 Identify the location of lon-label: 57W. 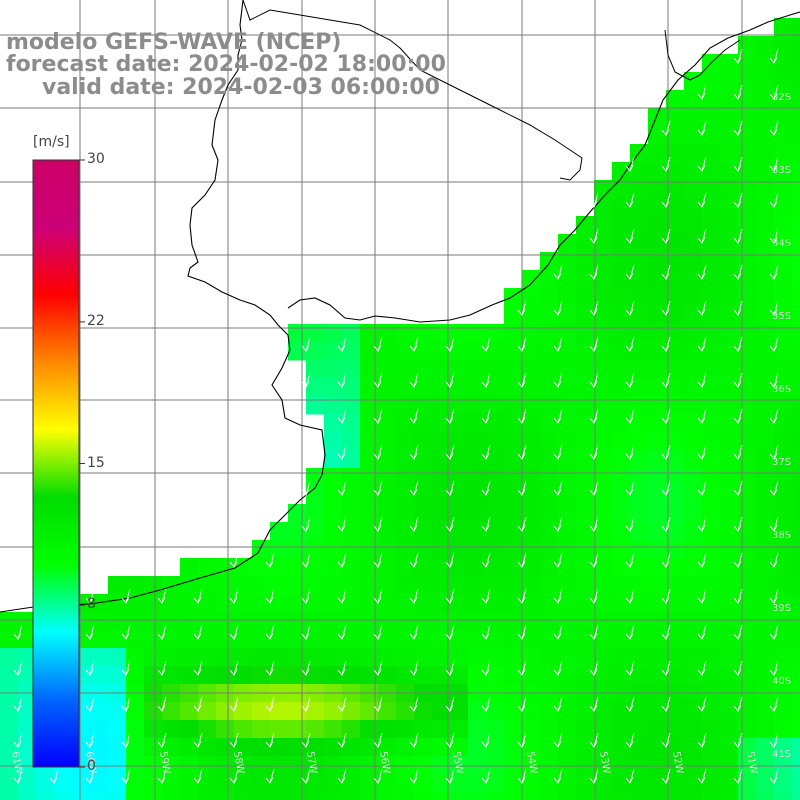
(311, 763).